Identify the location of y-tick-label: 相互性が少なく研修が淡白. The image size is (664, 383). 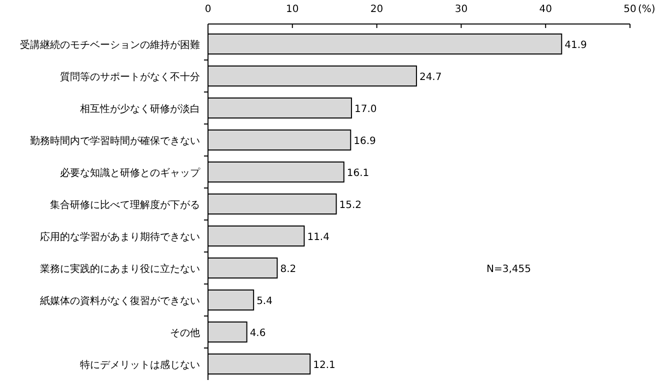
(140, 109).